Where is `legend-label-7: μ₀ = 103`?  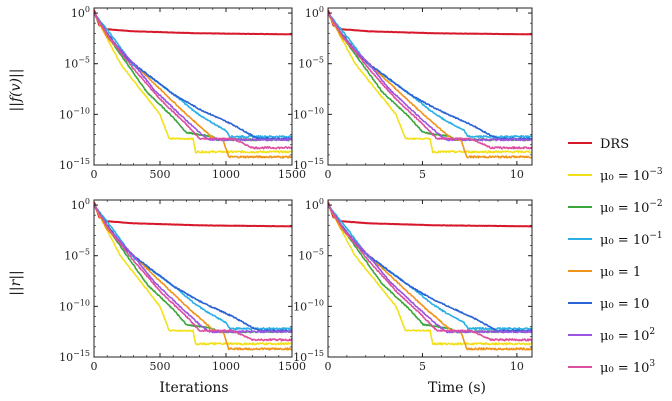 legend-label-7: μ₀ = 103 is located at coordinates (627, 367).